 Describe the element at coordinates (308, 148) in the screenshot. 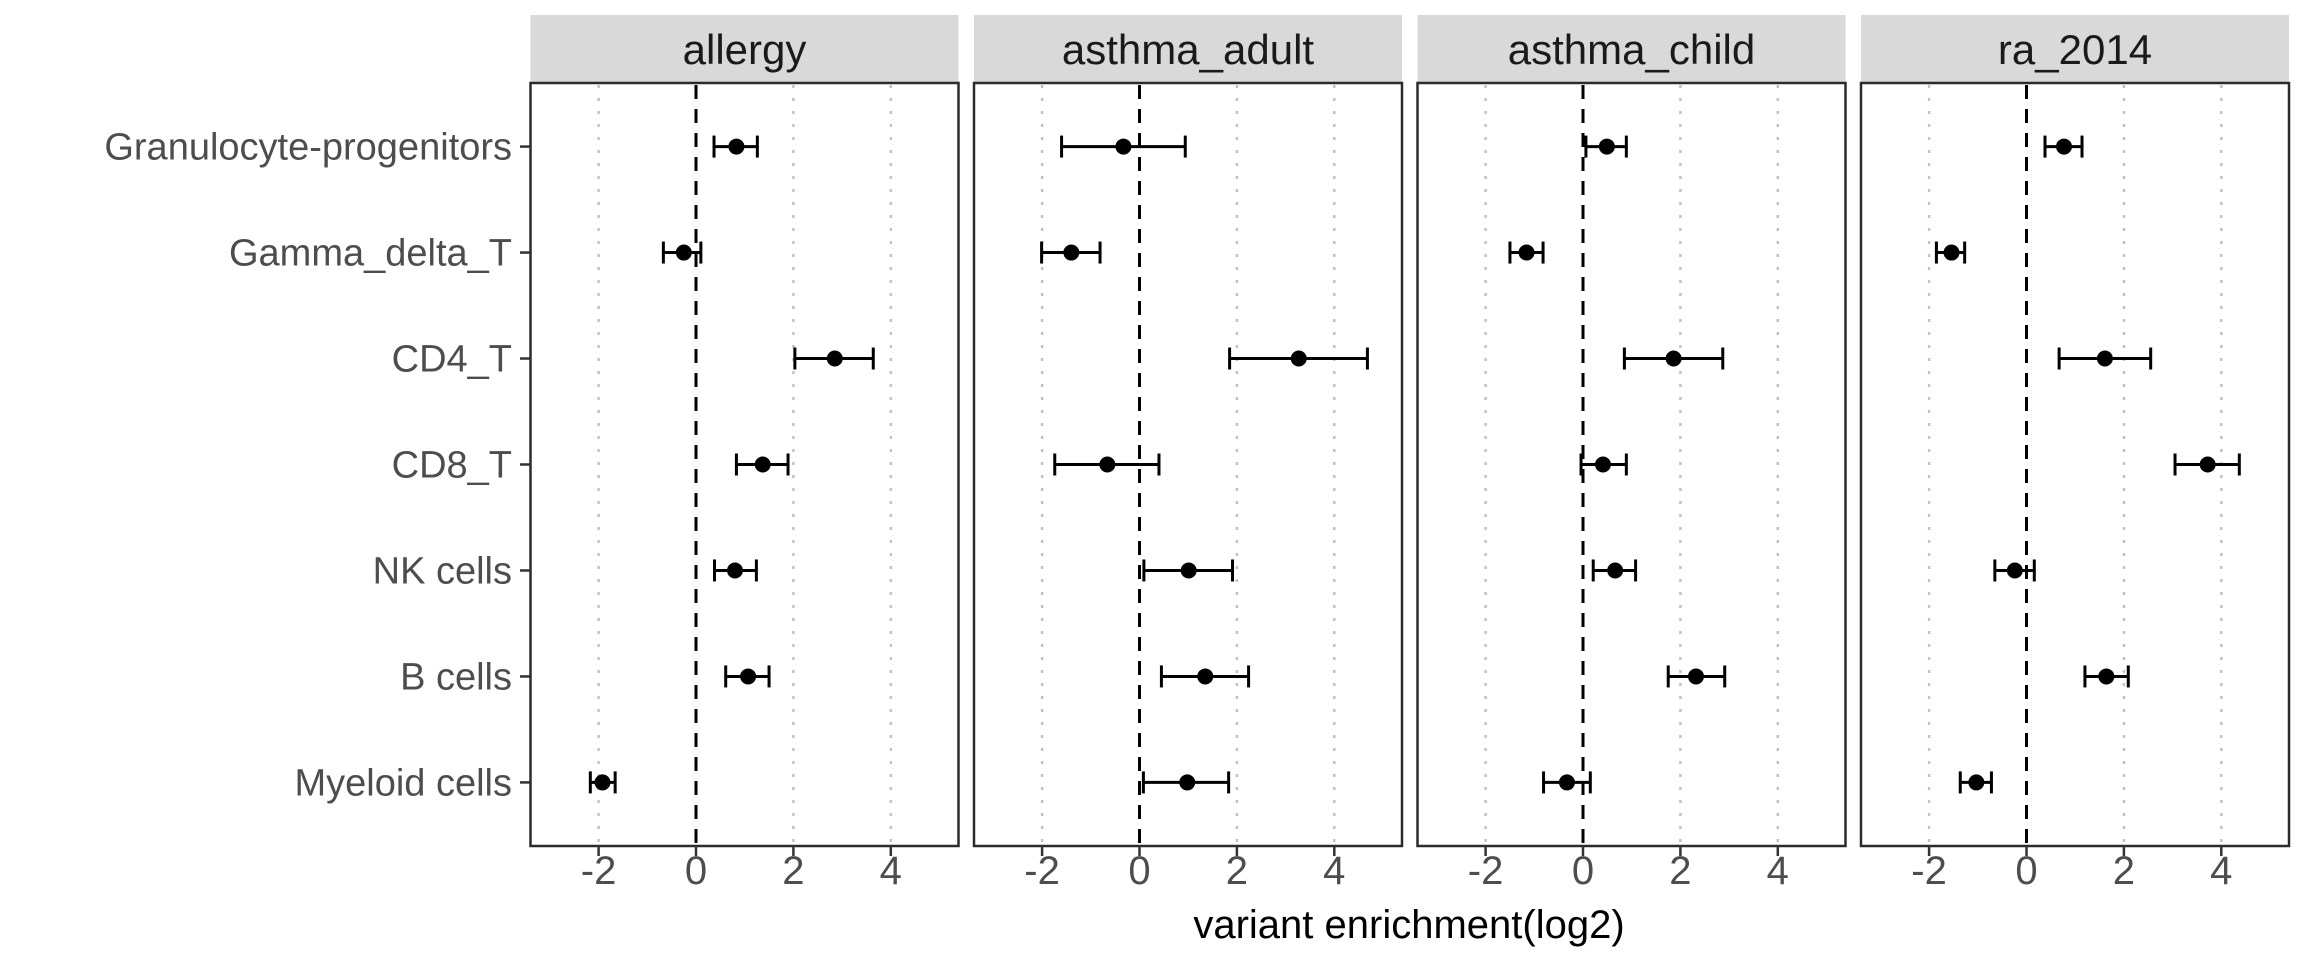

I see `y-axis-label: Granulocyte-progenitors` at that location.